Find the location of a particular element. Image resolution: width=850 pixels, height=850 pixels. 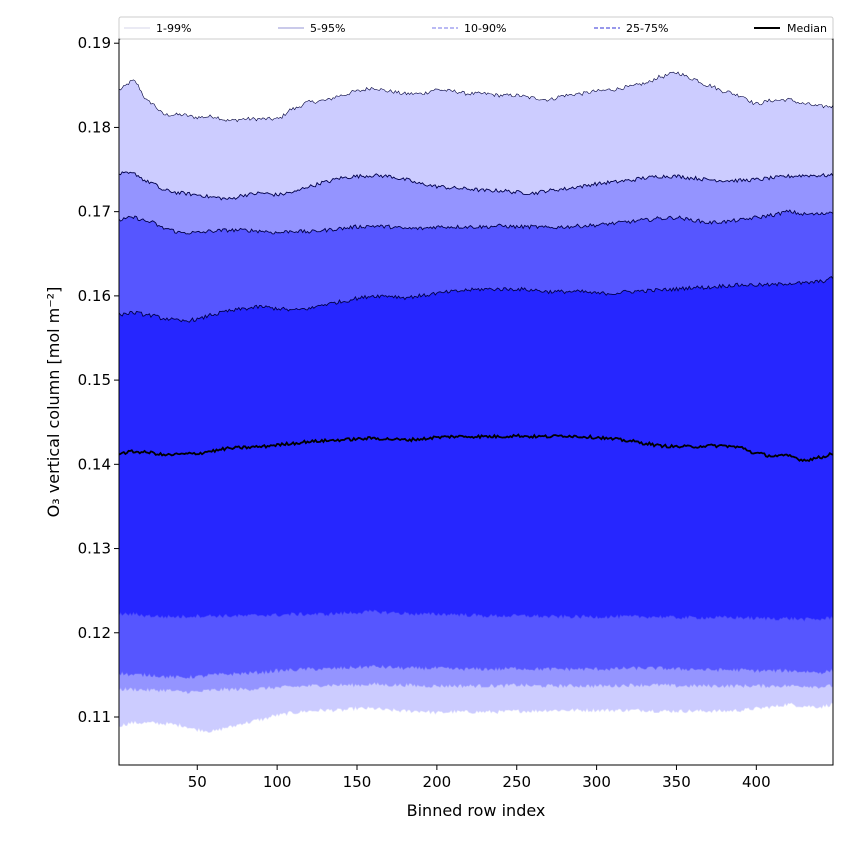

x-axis-label: Binned row index is located at coordinates (476, 810).